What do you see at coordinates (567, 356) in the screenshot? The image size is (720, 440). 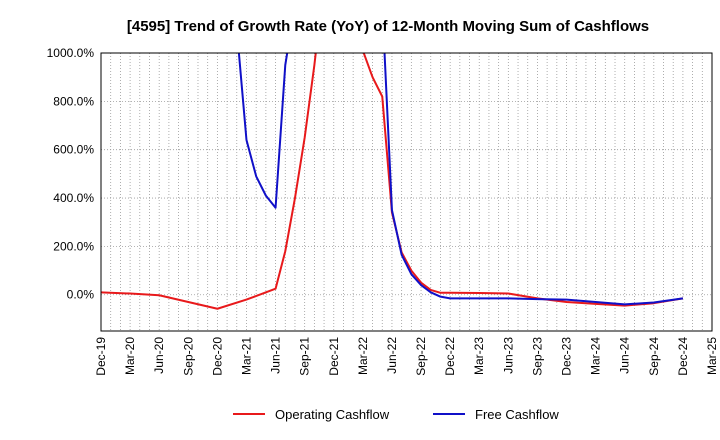 I see `x-tick-label: Dec-23` at bounding box center [567, 356].